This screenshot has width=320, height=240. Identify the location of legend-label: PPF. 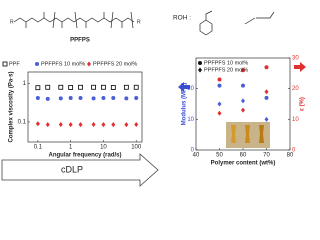
(14, 64).